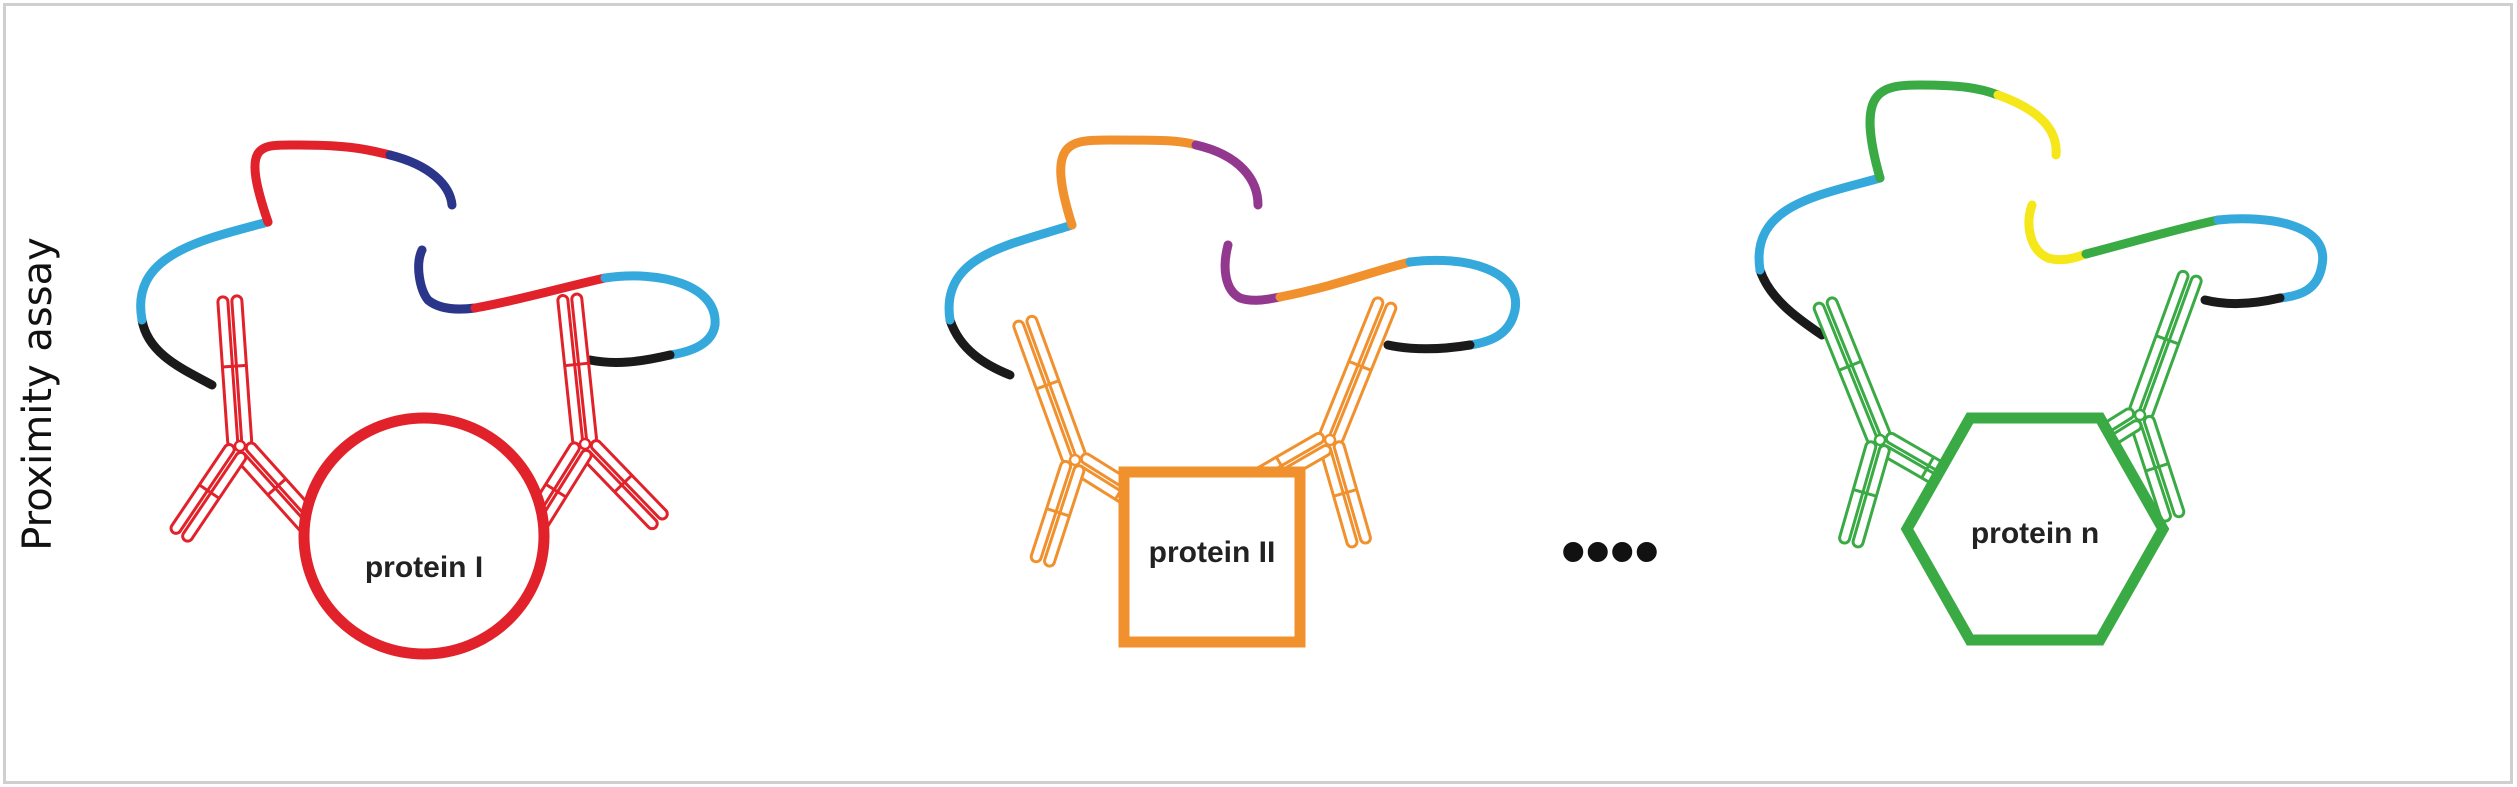  I want to click on protein-n-hexagon, so click(2035, 529).